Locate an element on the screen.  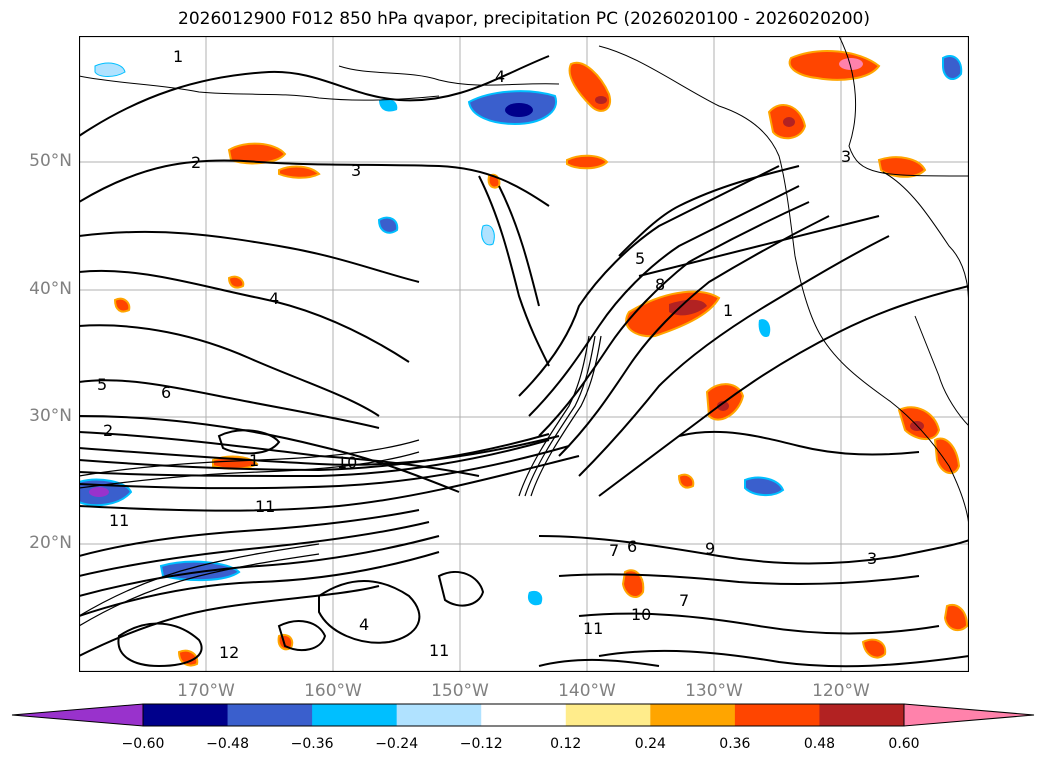
contour-label-2b: 2 is located at coordinates (108, 430).